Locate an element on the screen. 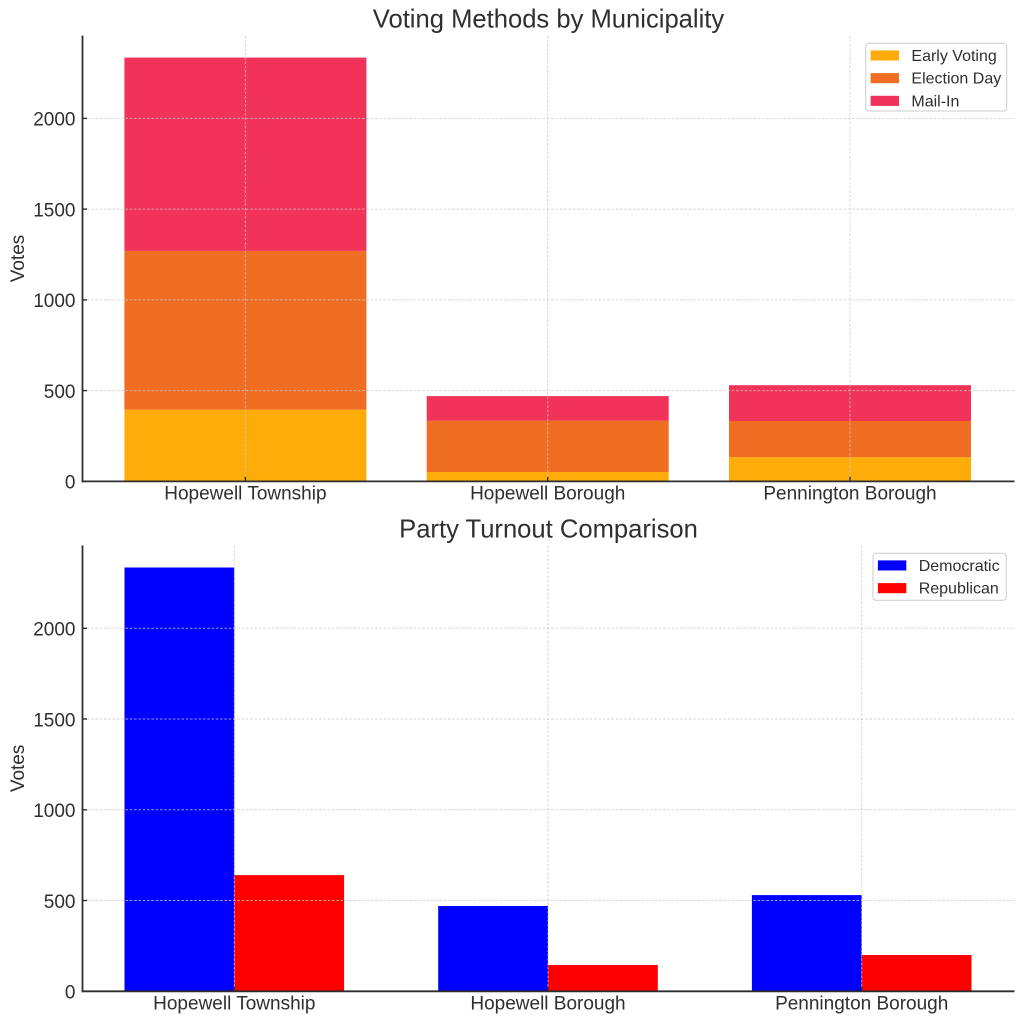  svg-text: Democratic is located at coordinates (959, 566).